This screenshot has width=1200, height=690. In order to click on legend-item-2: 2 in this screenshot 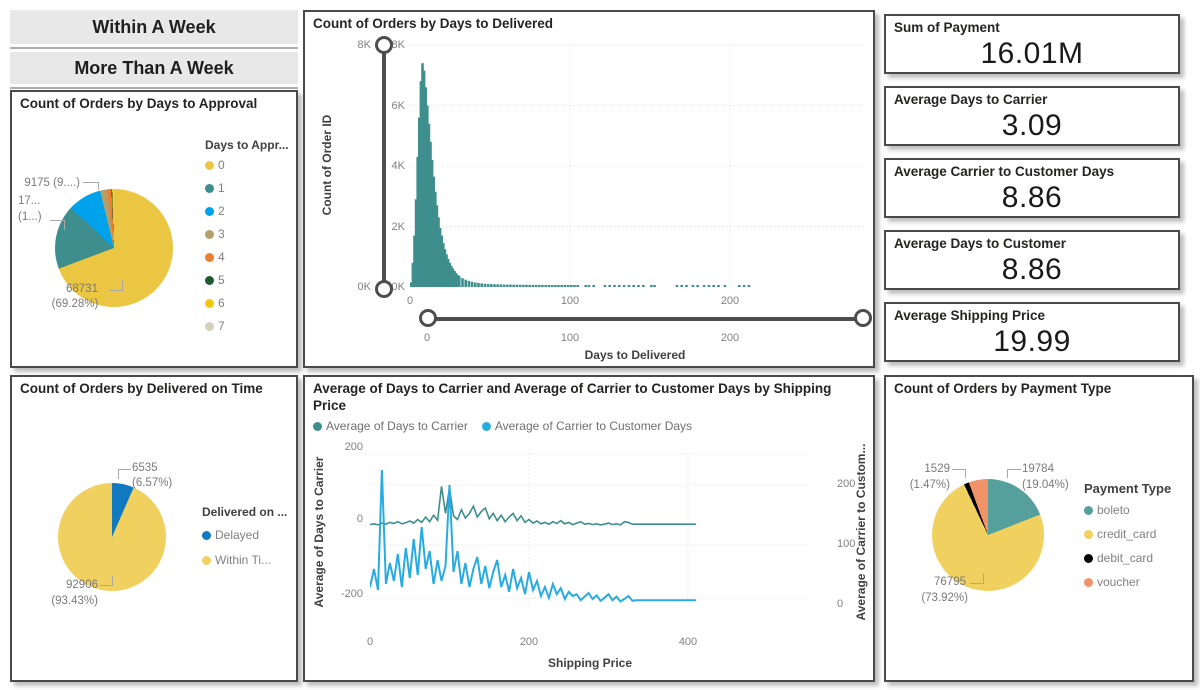, I will do `click(215, 211)`.